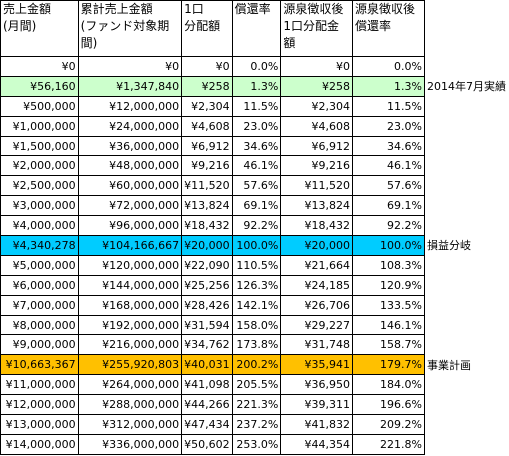  Describe the element at coordinates (130, 126) in the screenshot. I see `cell: ¥24,000,000` at that location.